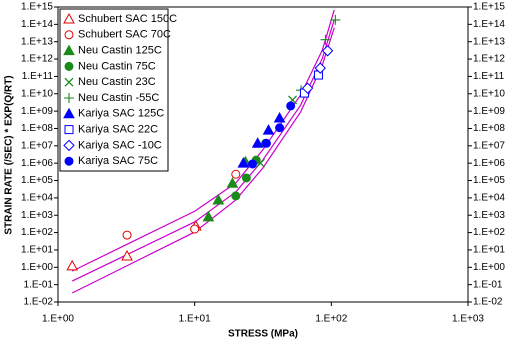 The image size is (507, 344). I want to click on y-tick-label: 1.E+13, so click(37, 41).